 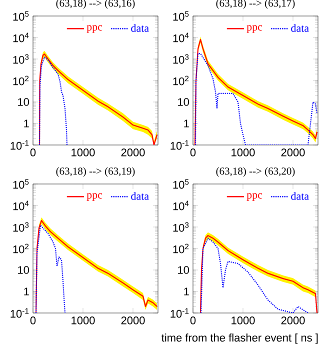 What do you see at coordinates (240, 339) in the screenshot?
I see `x-axis-title: time from the flasher event [ ns ]` at bounding box center [240, 339].